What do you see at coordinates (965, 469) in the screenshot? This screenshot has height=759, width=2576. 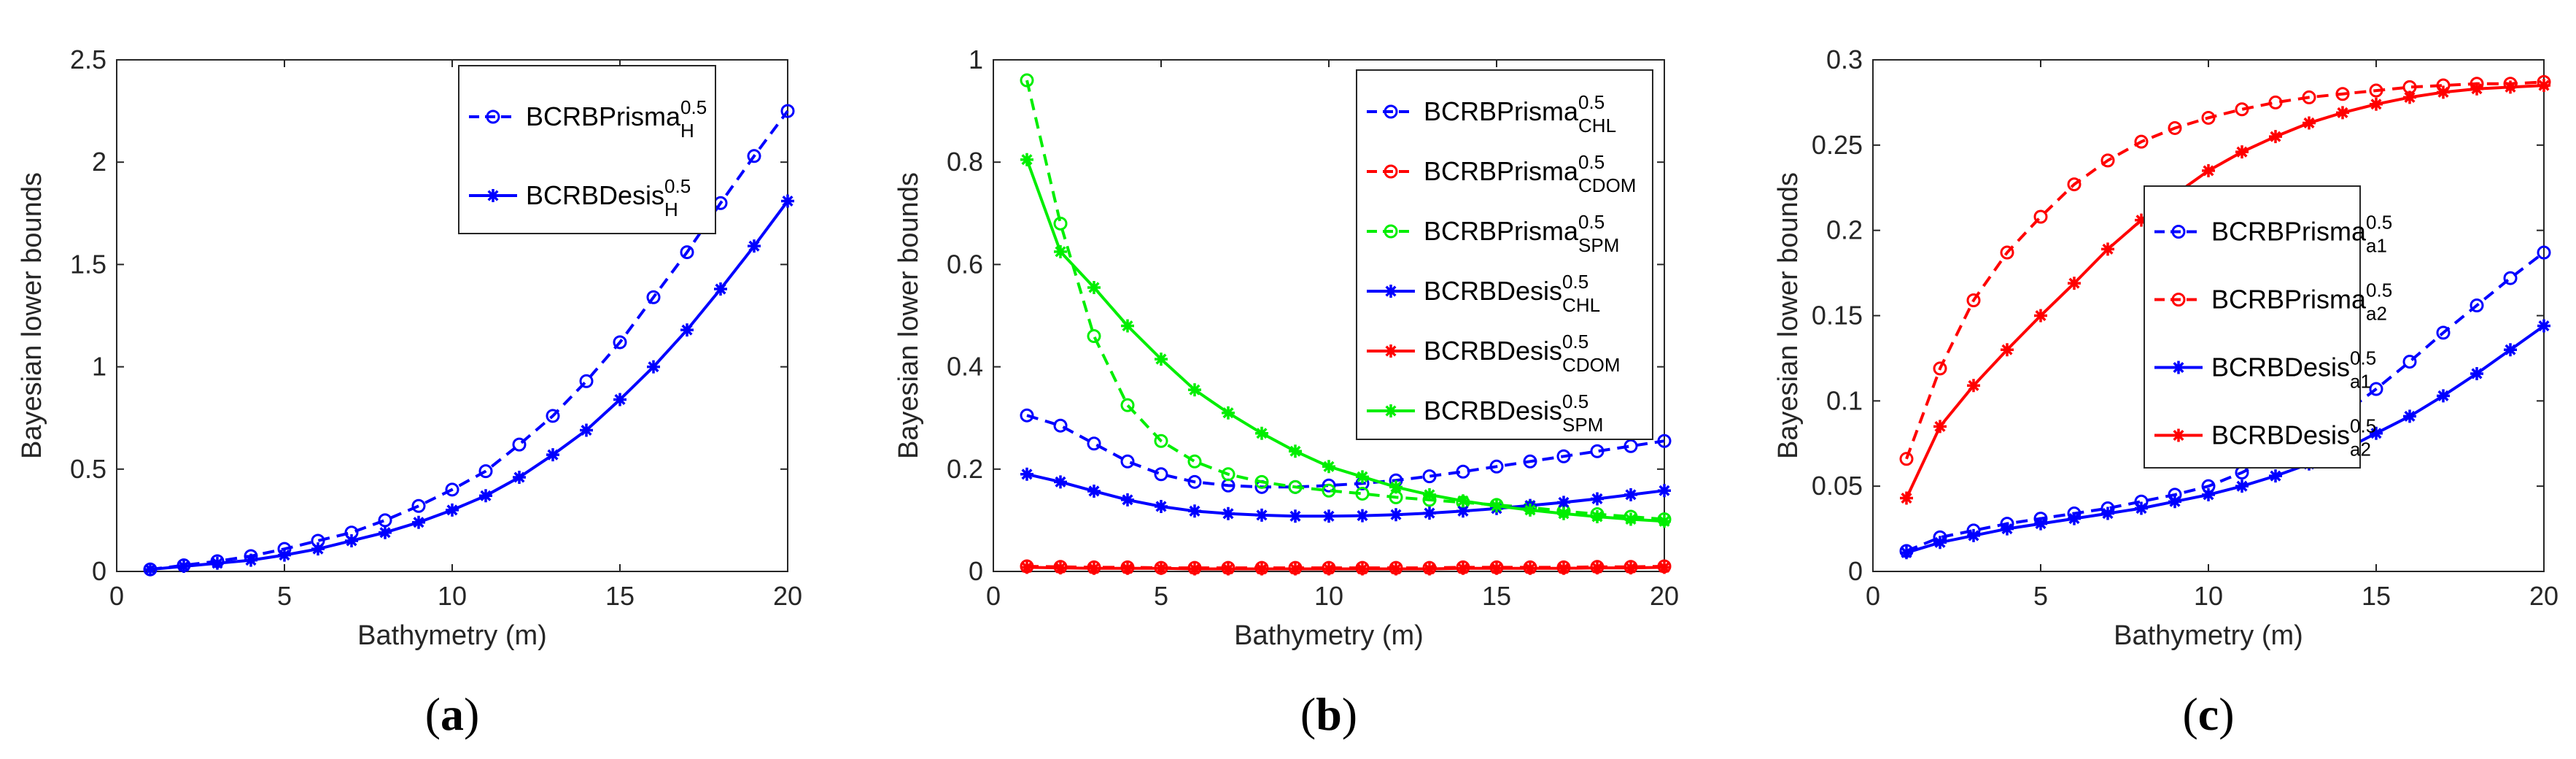 I see `y-tick-label: 0.2` at bounding box center [965, 469].